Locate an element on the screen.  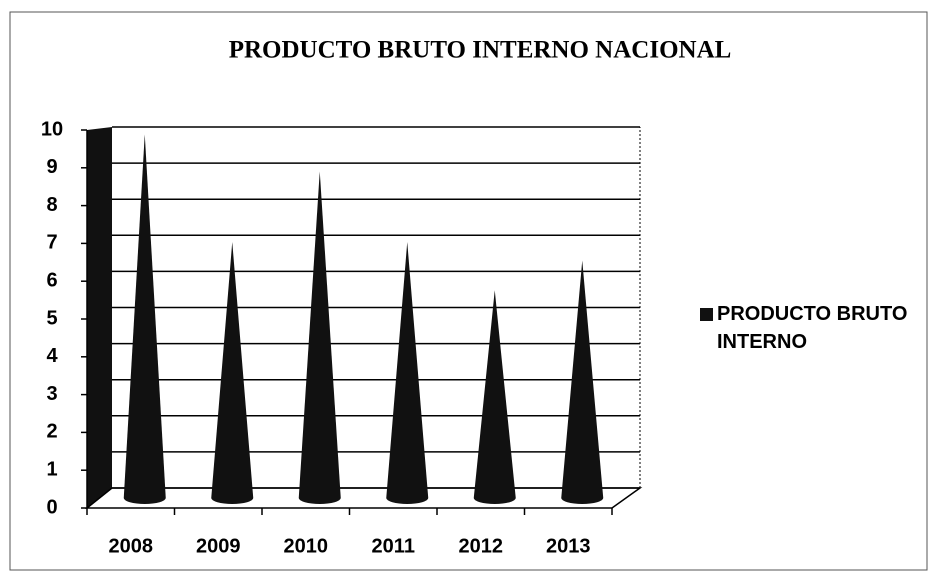
x-tick-label: 2010 is located at coordinates (306, 546).